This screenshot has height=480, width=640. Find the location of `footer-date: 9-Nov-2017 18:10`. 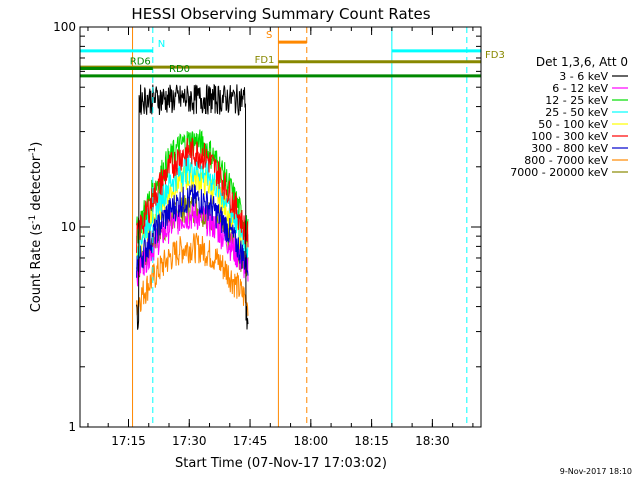

footer-date: 9-Nov-2017 18:10 is located at coordinates (596, 471).